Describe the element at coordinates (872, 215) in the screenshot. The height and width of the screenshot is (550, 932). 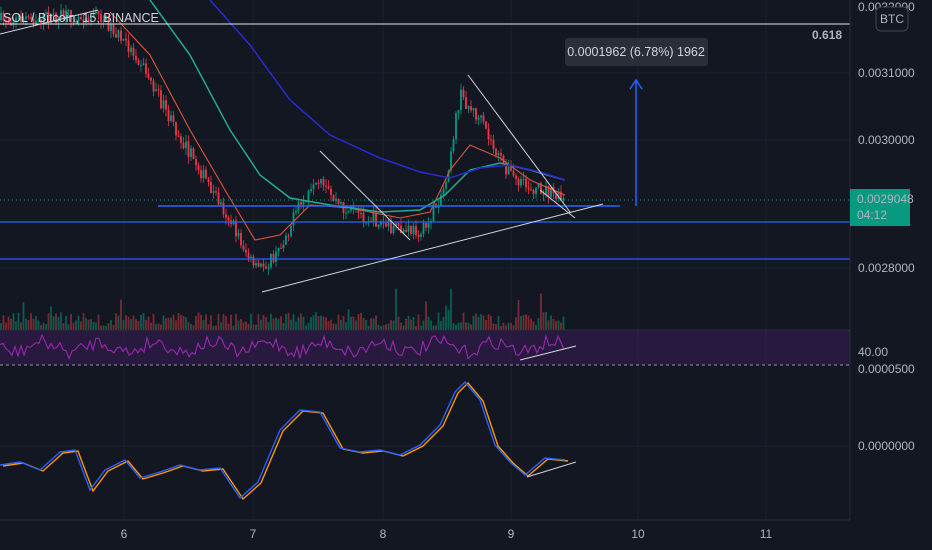
I see `bar-countdown: 04:12` at that location.